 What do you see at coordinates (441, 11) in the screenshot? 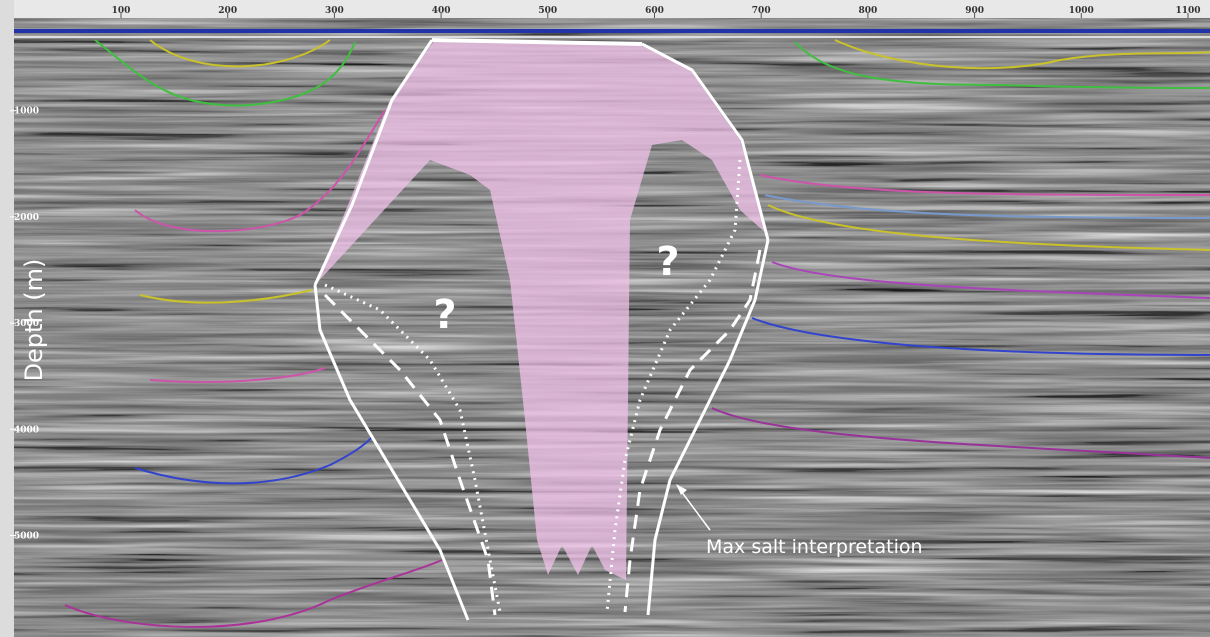
I see `top-tick-label: 400` at bounding box center [441, 11].